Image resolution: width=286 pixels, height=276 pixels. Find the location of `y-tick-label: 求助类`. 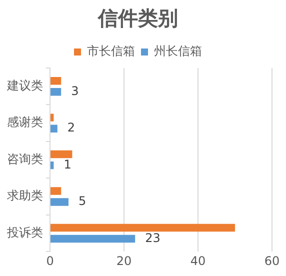

y-tick-label: 求助类 is located at coordinates (25, 195).